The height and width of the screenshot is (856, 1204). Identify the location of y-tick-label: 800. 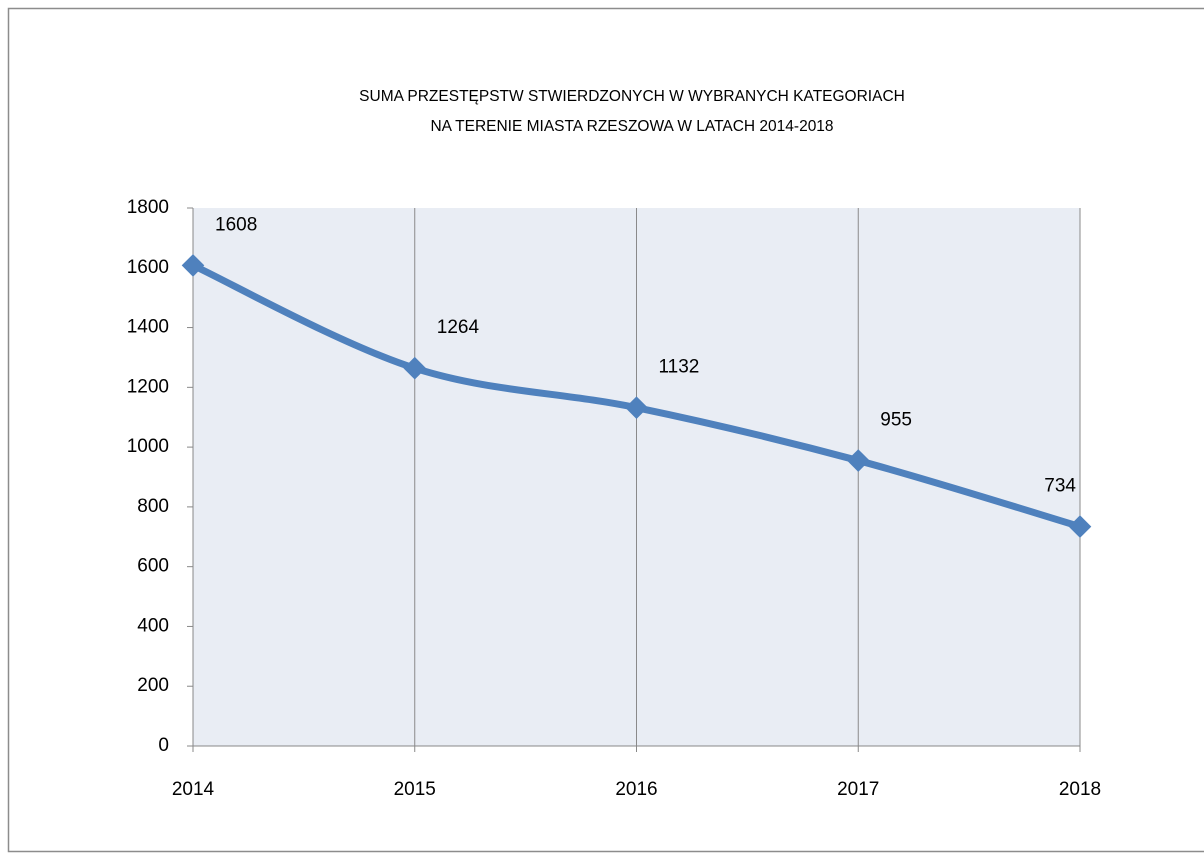
(153, 506).